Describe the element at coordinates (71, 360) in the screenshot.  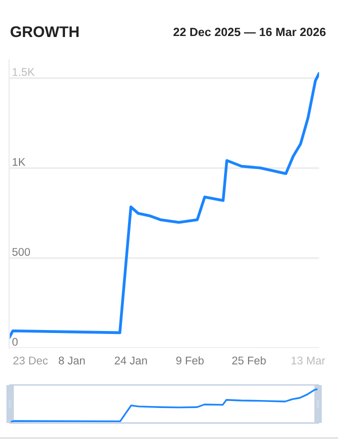
I see `x-tick-label: 8 Jan` at that location.